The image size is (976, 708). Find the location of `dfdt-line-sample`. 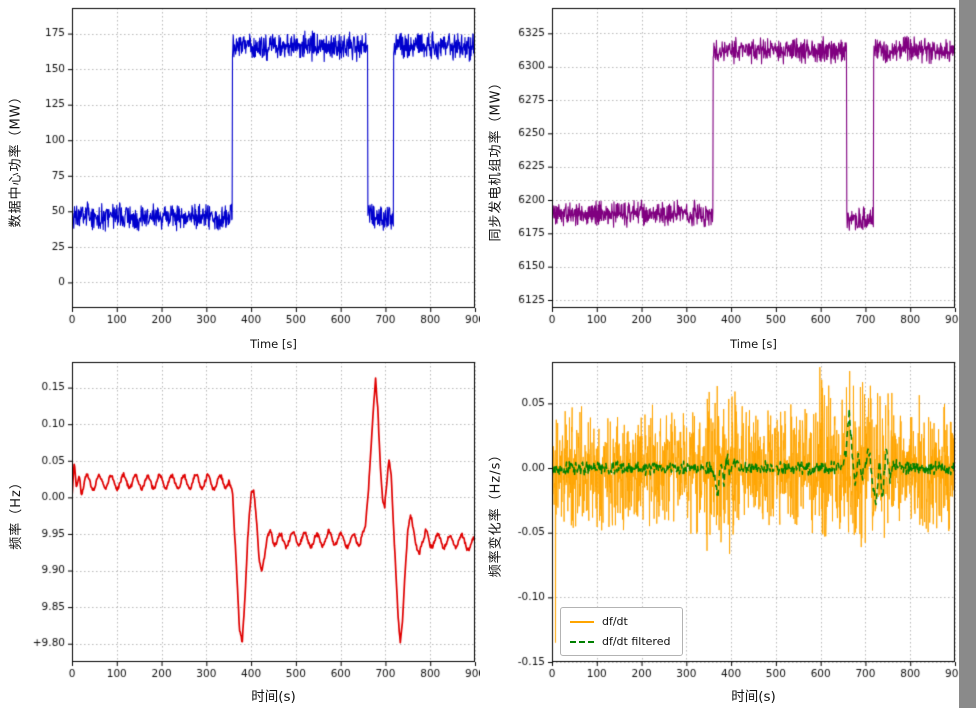

dfdt-line-sample is located at coordinates (582, 621).